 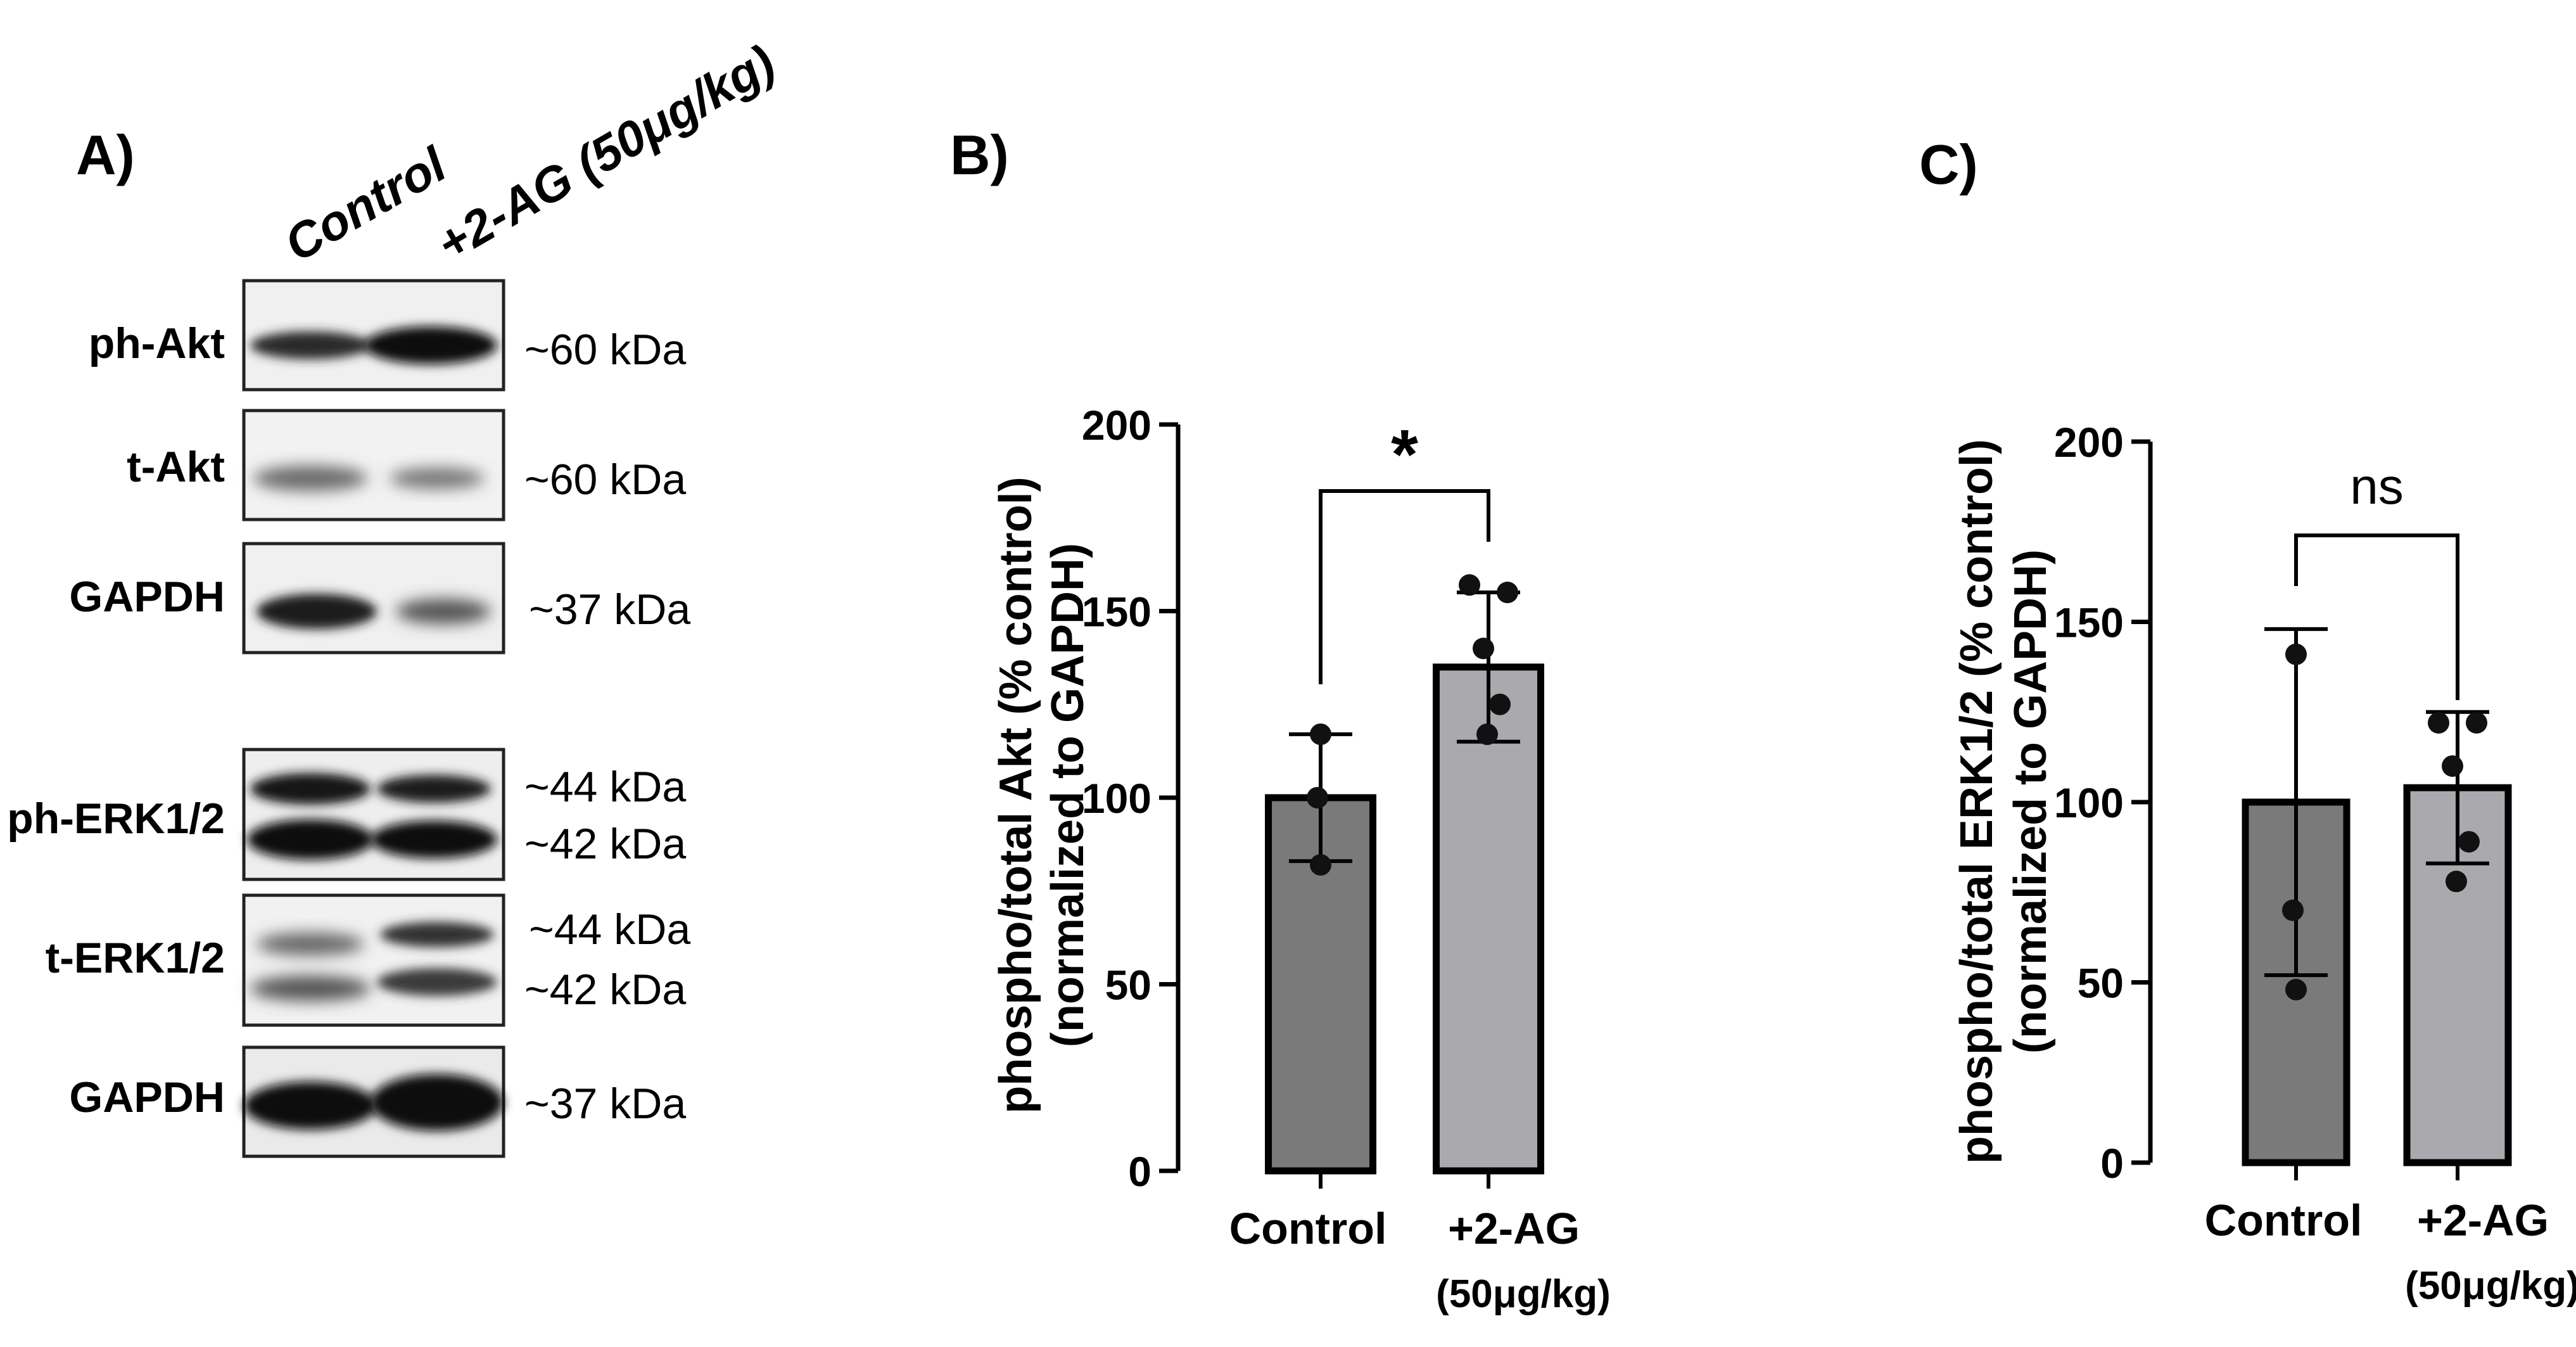 I want to click on y-axis-title: phospho/total Akt (% control), so click(x=1016, y=795).